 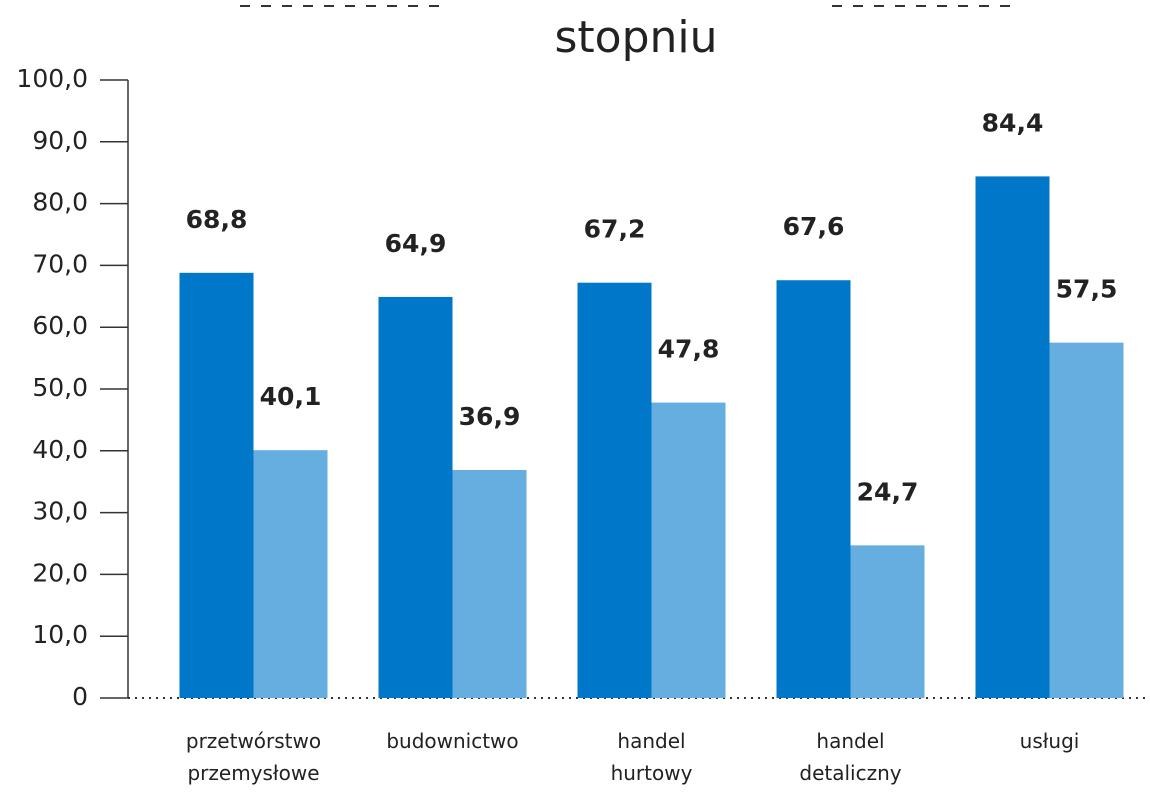 I want to click on y-tick-label: 70,0, so click(x=60, y=263).